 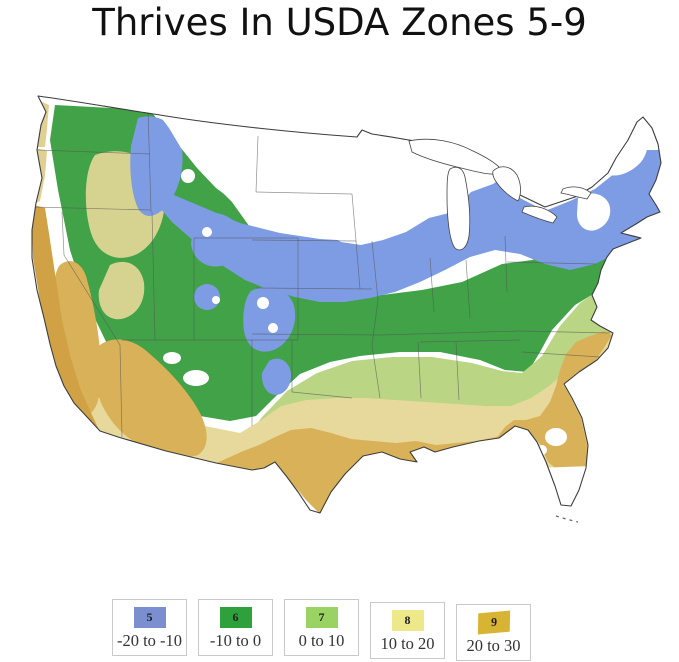 I want to click on zone-9-swatch: 9, so click(x=493, y=622).